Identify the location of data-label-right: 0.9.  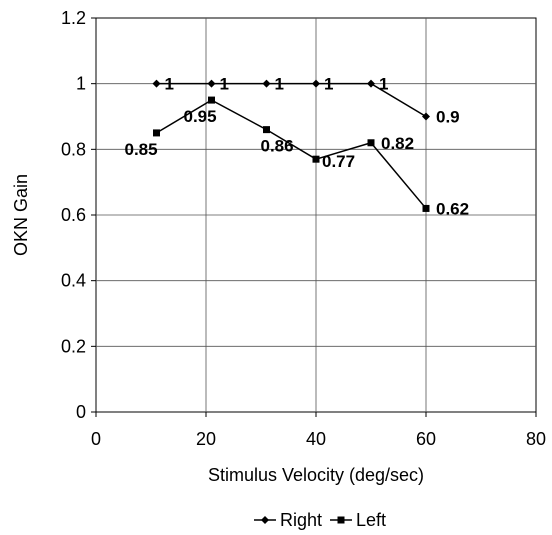
(448, 117).